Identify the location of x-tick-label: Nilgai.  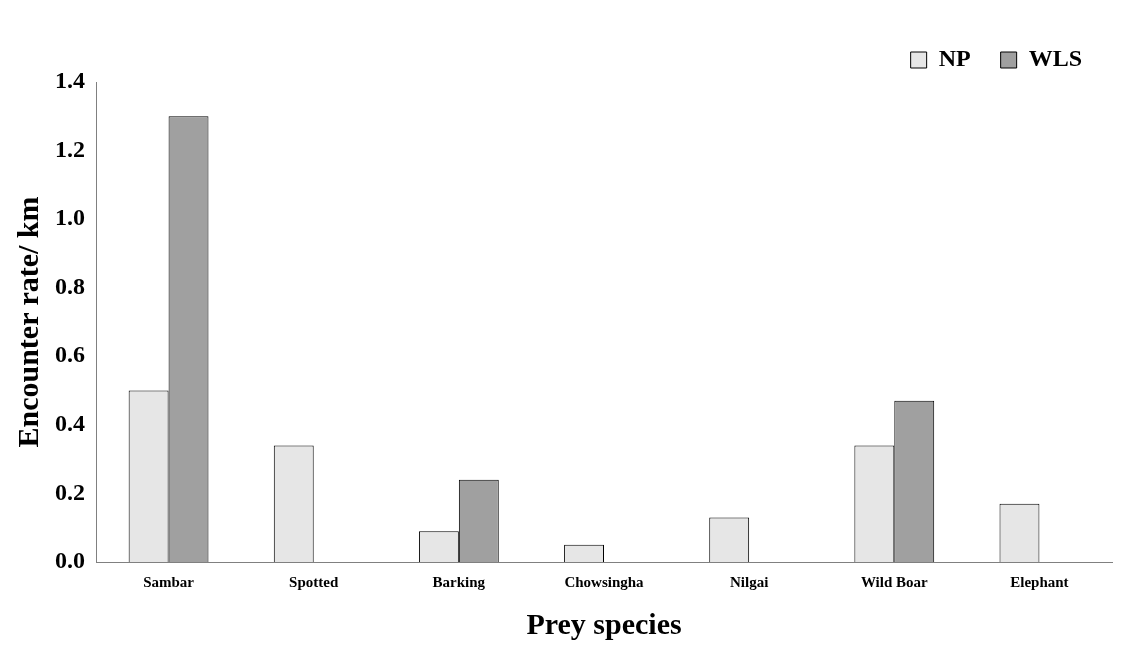
(749, 581).